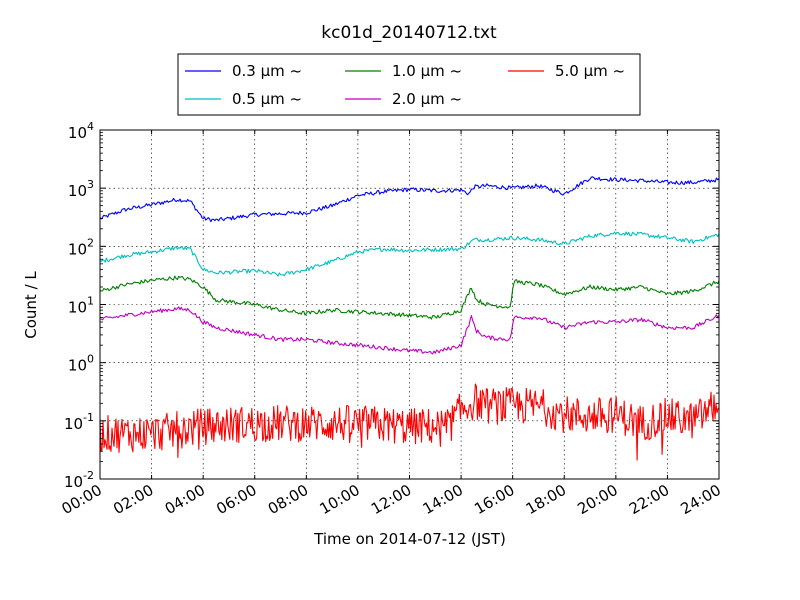 The image size is (800, 600). Describe the element at coordinates (409, 539) in the screenshot. I see `x-axis-label: Time on 2014-07-12 (JST)` at that location.